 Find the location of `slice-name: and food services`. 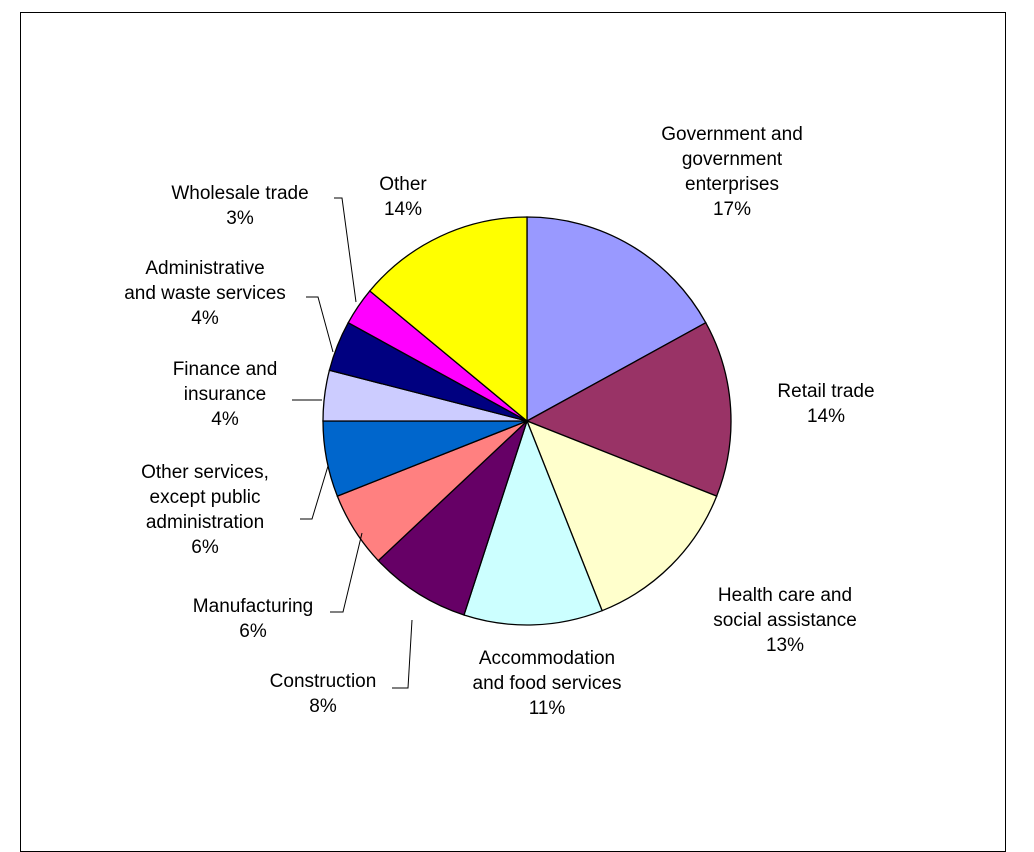

slice-name: and food services is located at coordinates (547, 683).